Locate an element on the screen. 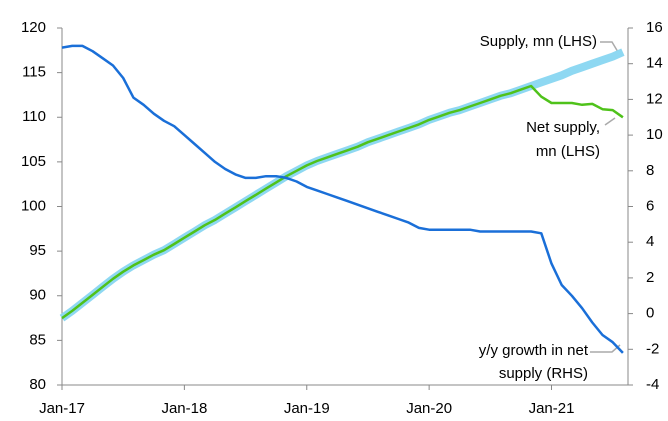  y2-tick-label: 2 is located at coordinates (650, 277).